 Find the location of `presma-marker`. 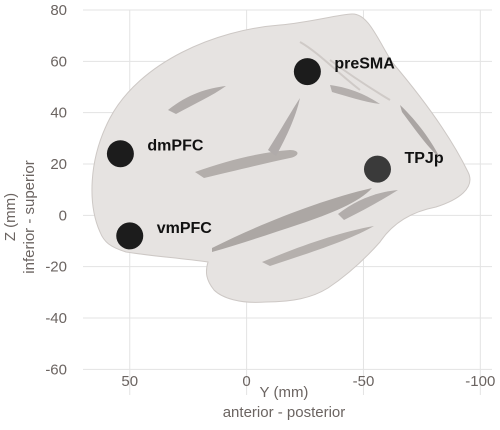

presma-marker is located at coordinates (307, 72).